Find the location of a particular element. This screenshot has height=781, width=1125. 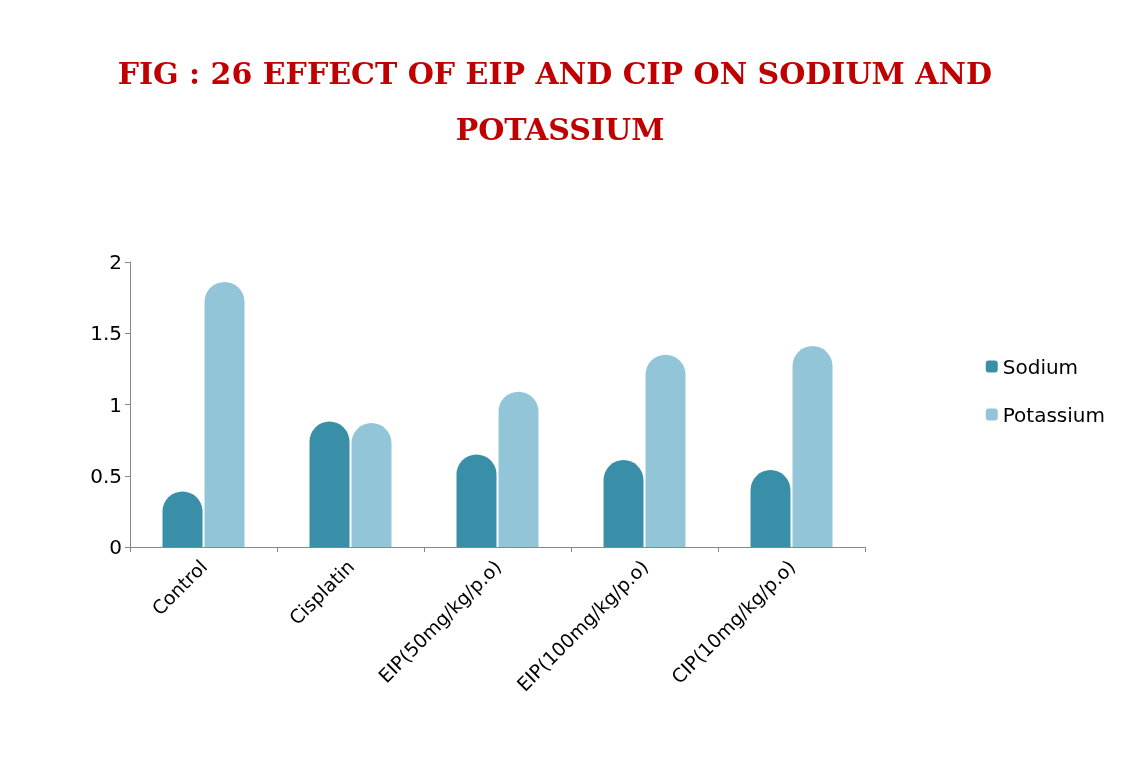

y-tick-label: 0.5 is located at coordinates (106, 475).